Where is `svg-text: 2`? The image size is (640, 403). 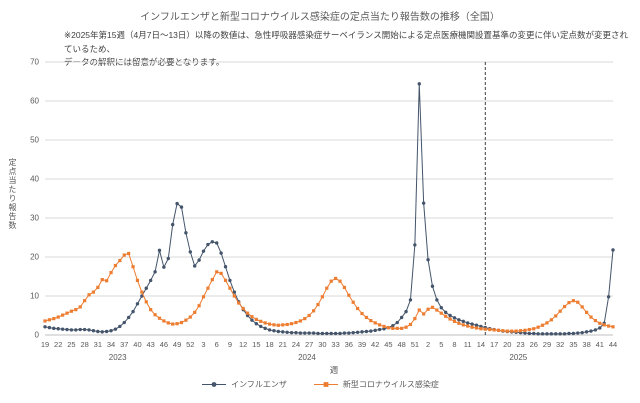 svg-text: 2 is located at coordinates (428, 344).